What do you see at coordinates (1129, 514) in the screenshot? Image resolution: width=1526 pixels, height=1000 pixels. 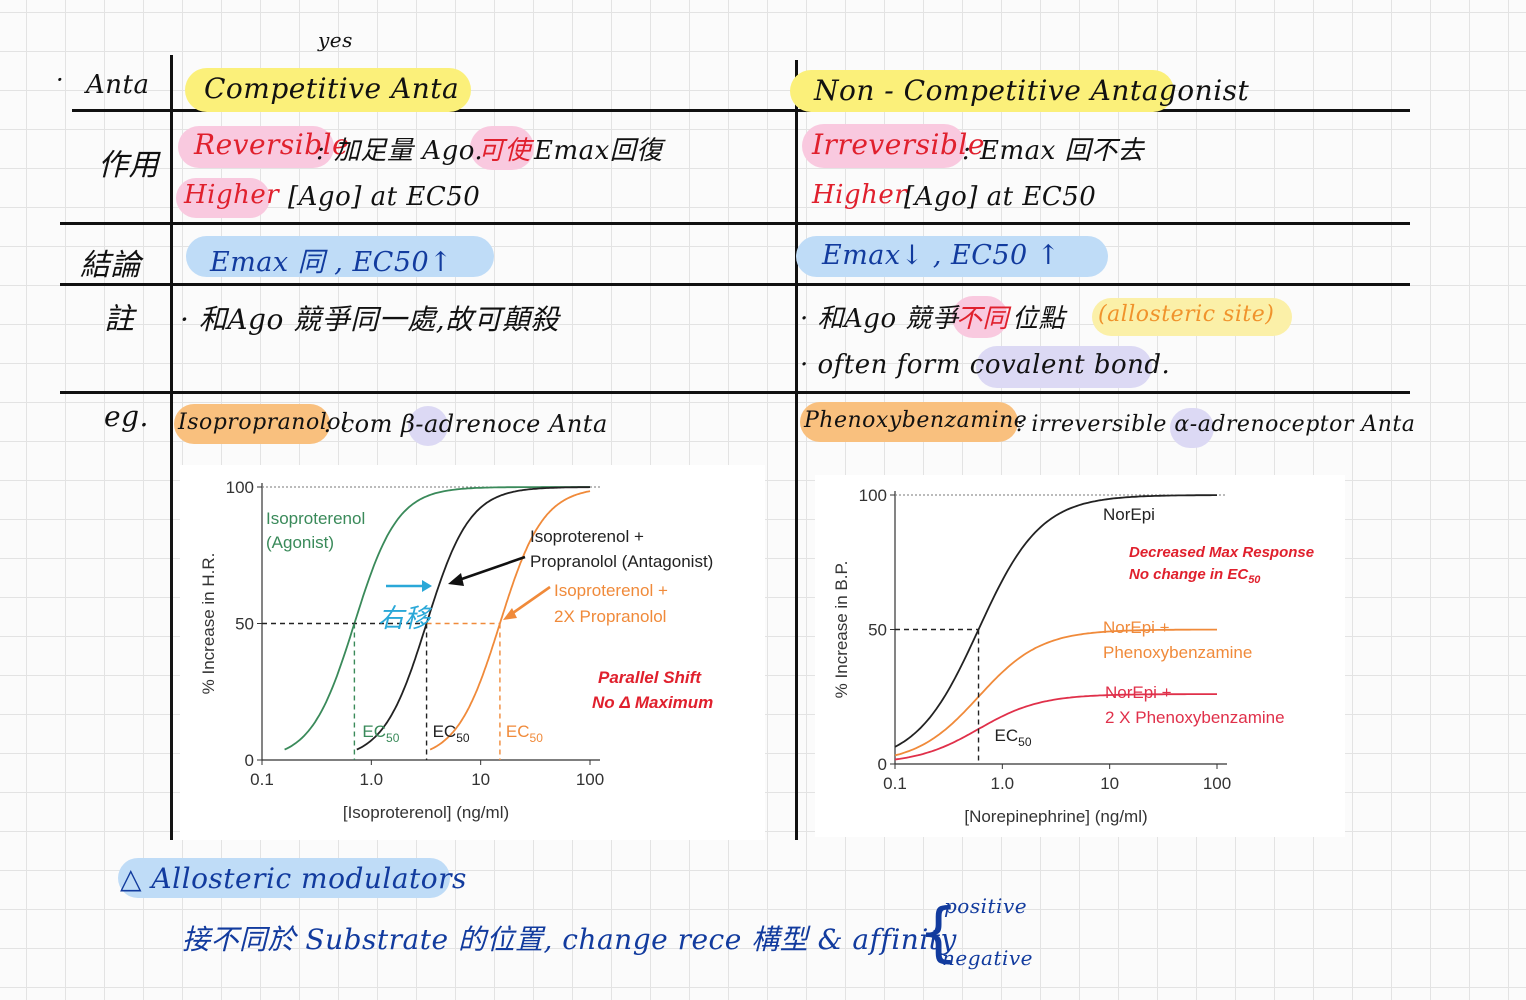 I see `label-norepi: NorEpi` at bounding box center [1129, 514].